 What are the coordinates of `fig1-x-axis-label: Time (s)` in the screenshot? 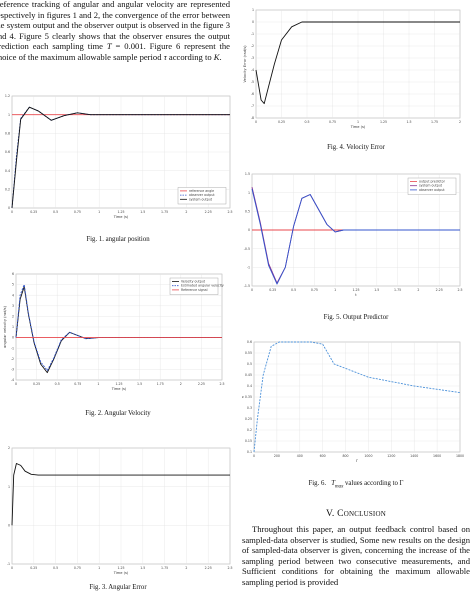 It's located at (121, 217).